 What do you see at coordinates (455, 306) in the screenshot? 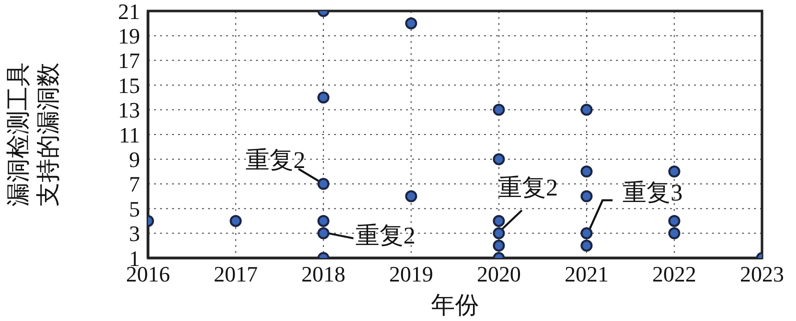
I see `x-axis-title: 年份` at bounding box center [455, 306].